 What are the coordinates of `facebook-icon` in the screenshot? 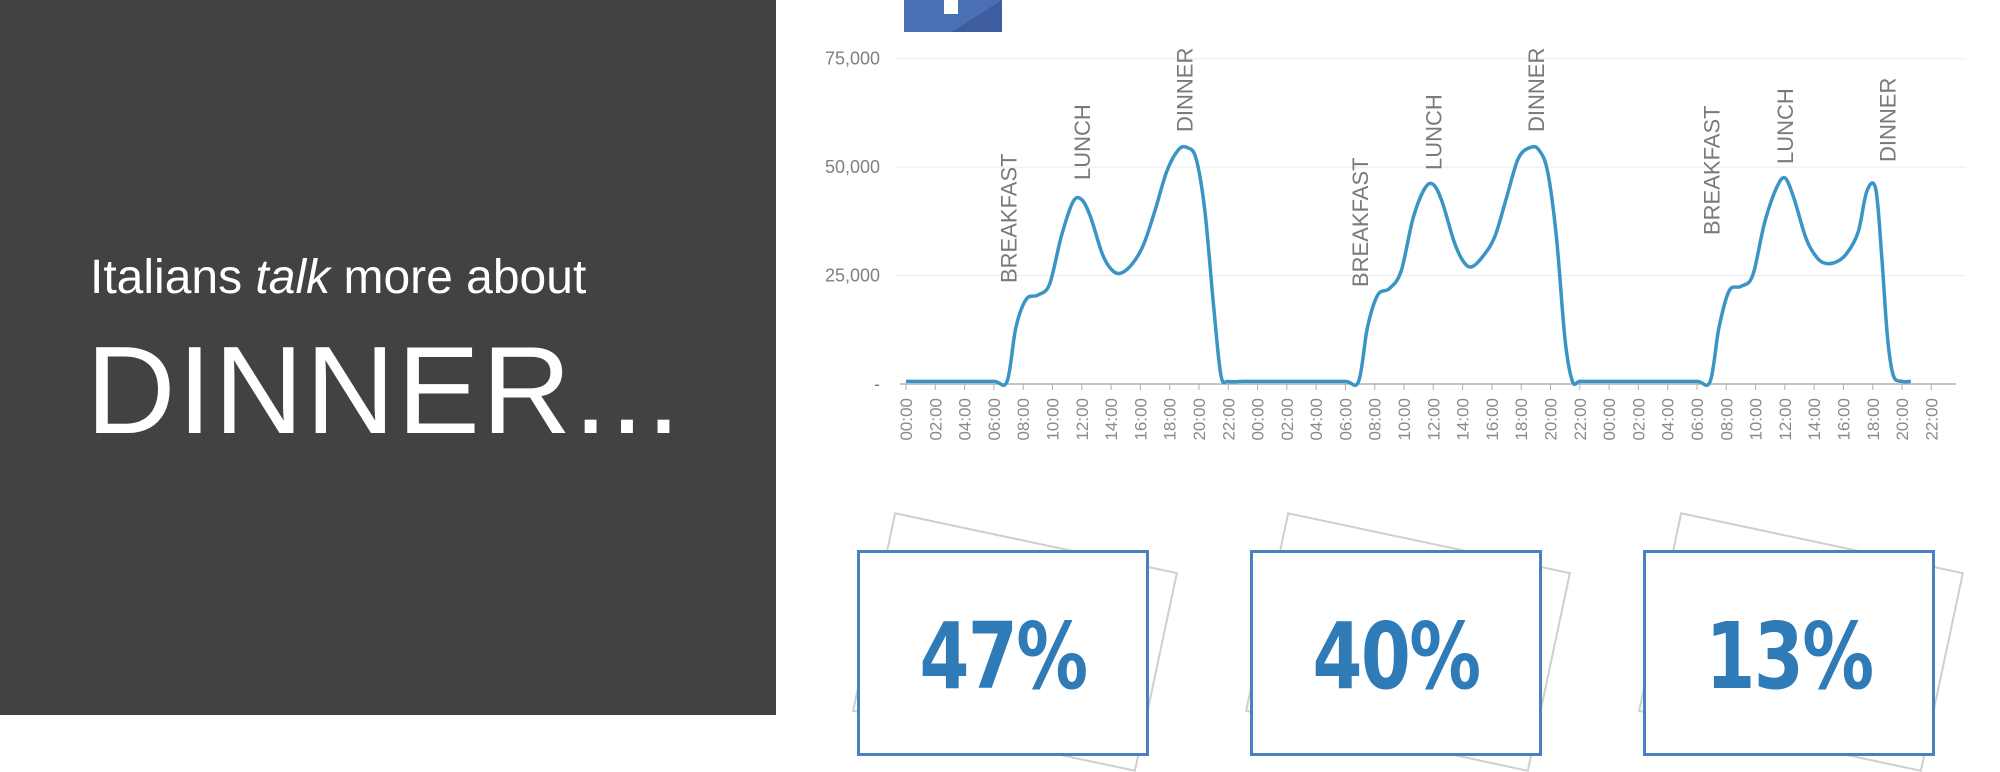 It's located at (953, 16).